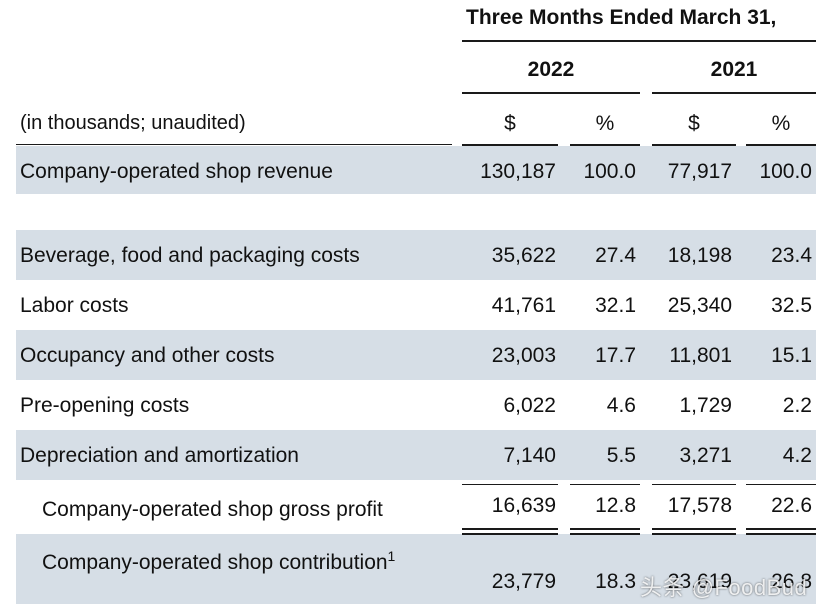 Image resolution: width=832 pixels, height=616 pixels. I want to click on subtotal-rule-dollar-2022, so click(510, 484).